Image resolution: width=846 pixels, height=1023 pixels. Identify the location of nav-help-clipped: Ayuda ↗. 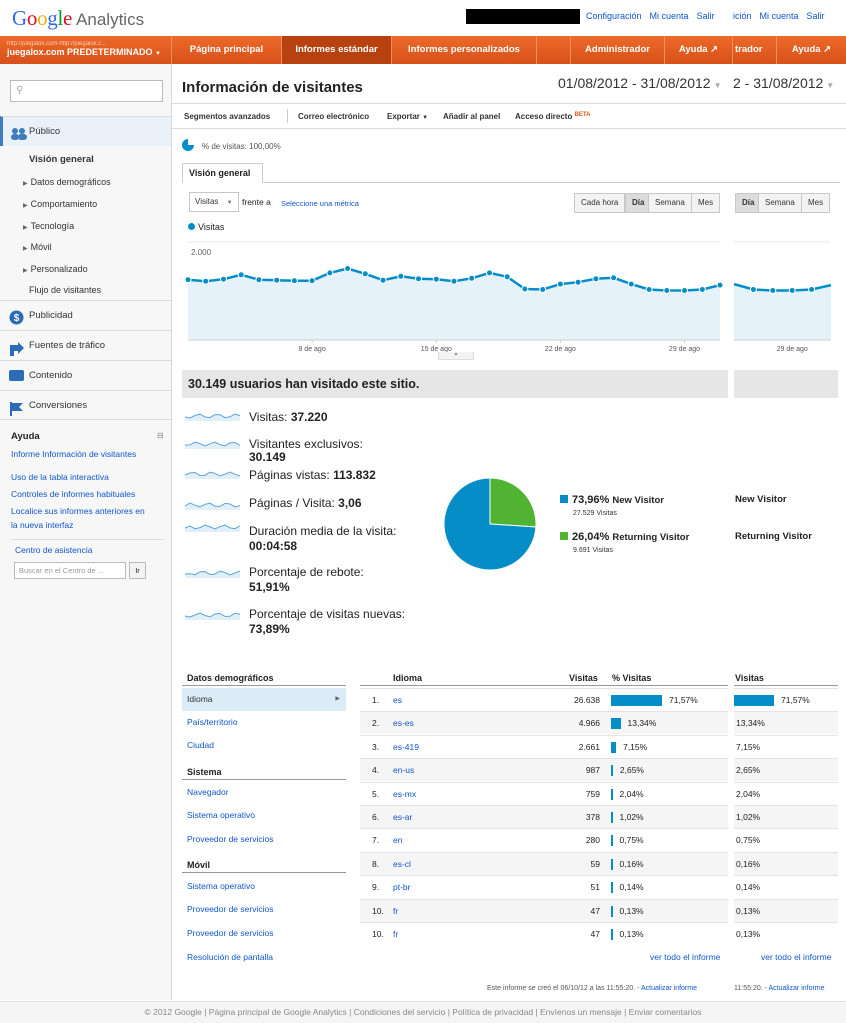
(811, 50).